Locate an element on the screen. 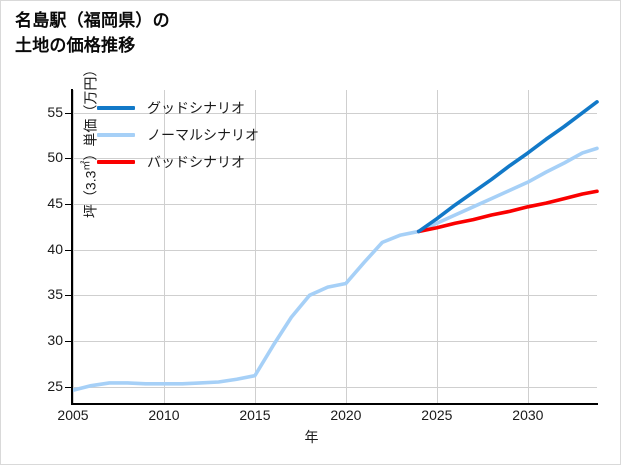  x-axis-spine is located at coordinates (334, 404).